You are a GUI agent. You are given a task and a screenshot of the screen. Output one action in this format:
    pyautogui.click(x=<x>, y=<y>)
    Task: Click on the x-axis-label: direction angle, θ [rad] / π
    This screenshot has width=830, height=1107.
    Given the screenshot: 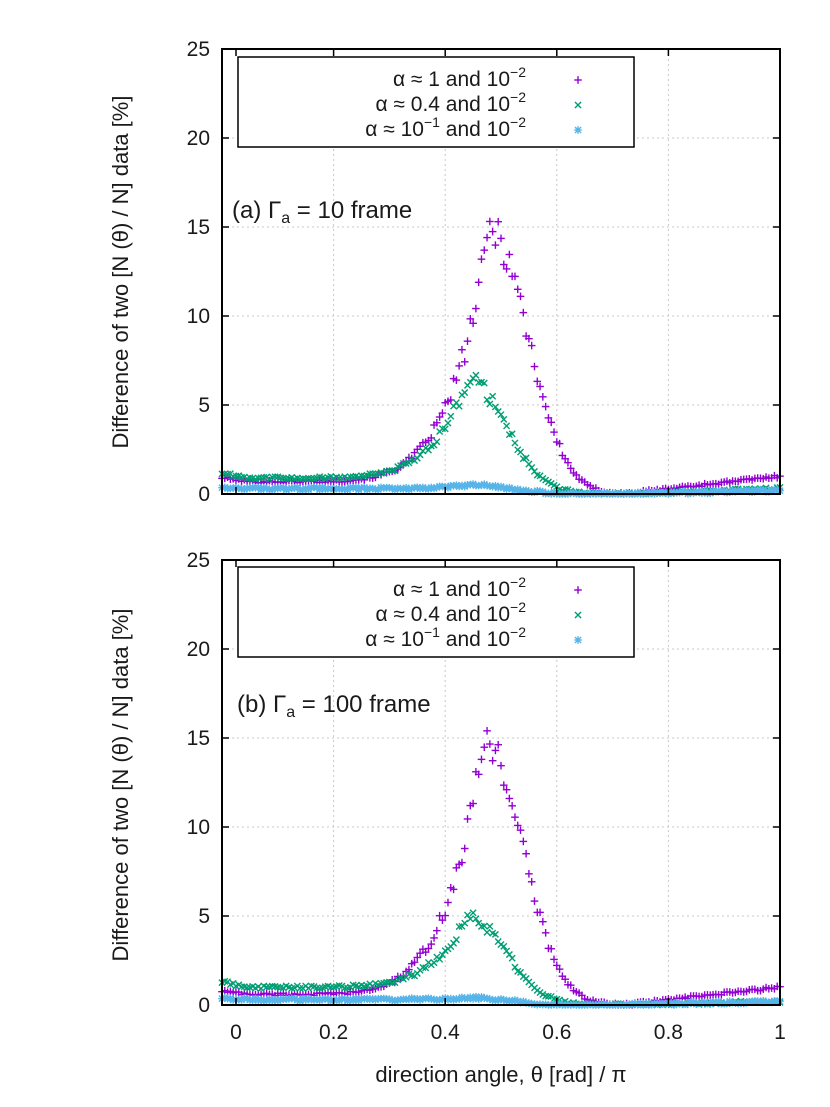 What is the action you would take?
    pyautogui.click(x=500, y=1074)
    